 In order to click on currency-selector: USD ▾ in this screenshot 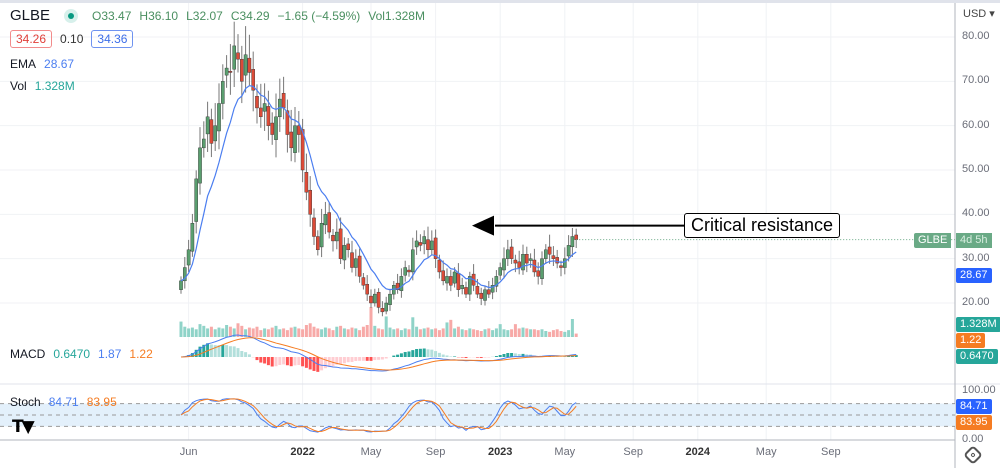, I will do `click(979, 14)`.